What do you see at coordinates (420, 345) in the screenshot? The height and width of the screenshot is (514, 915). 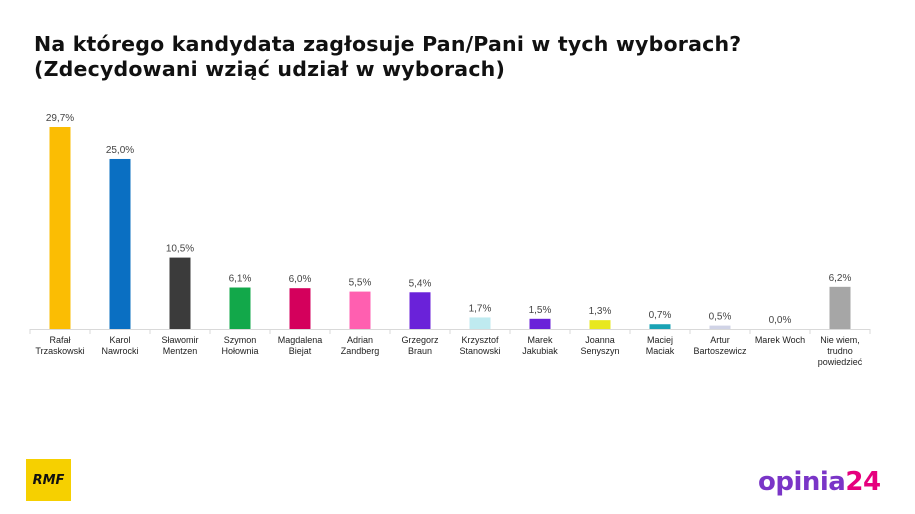 I see `x-tick-label: Grzegorz Braun` at bounding box center [420, 345].